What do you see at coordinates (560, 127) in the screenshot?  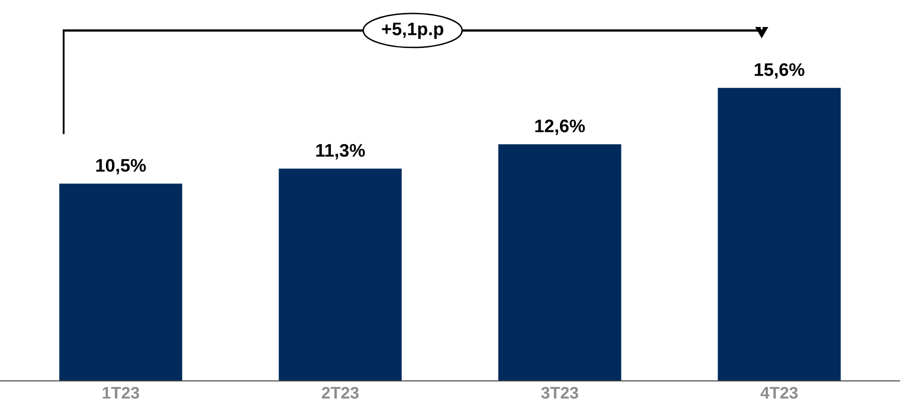 I see `data-label: 12,6%` at bounding box center [560, 127].